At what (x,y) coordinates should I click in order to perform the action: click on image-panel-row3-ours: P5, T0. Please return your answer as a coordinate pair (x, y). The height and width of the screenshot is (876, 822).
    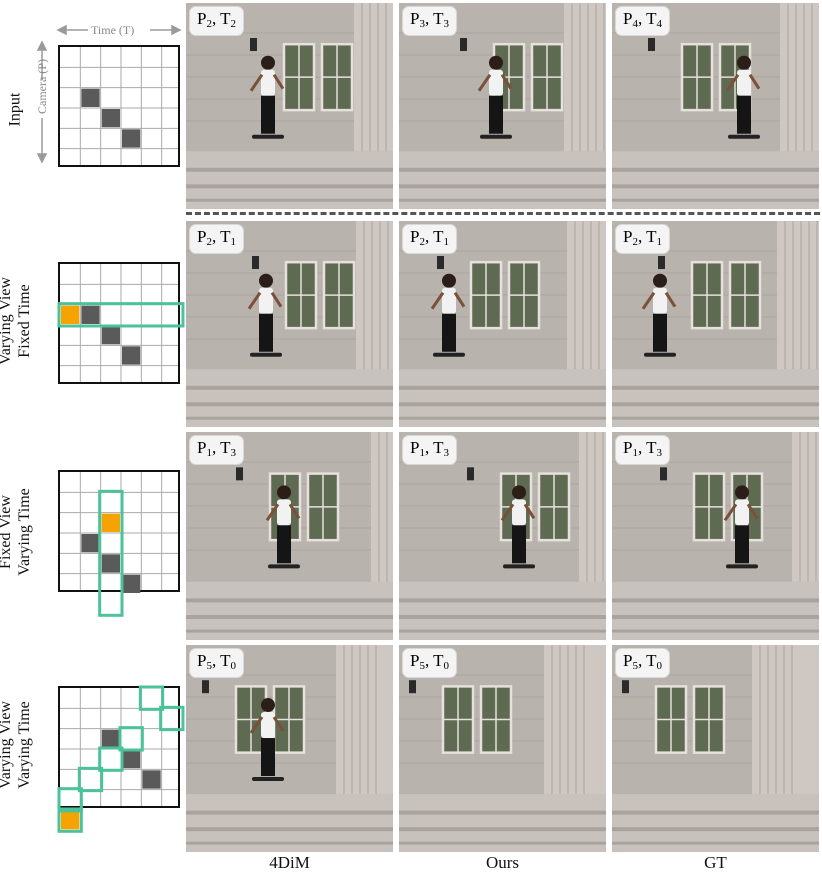
    Looking at the image, I should click on (502, 748).